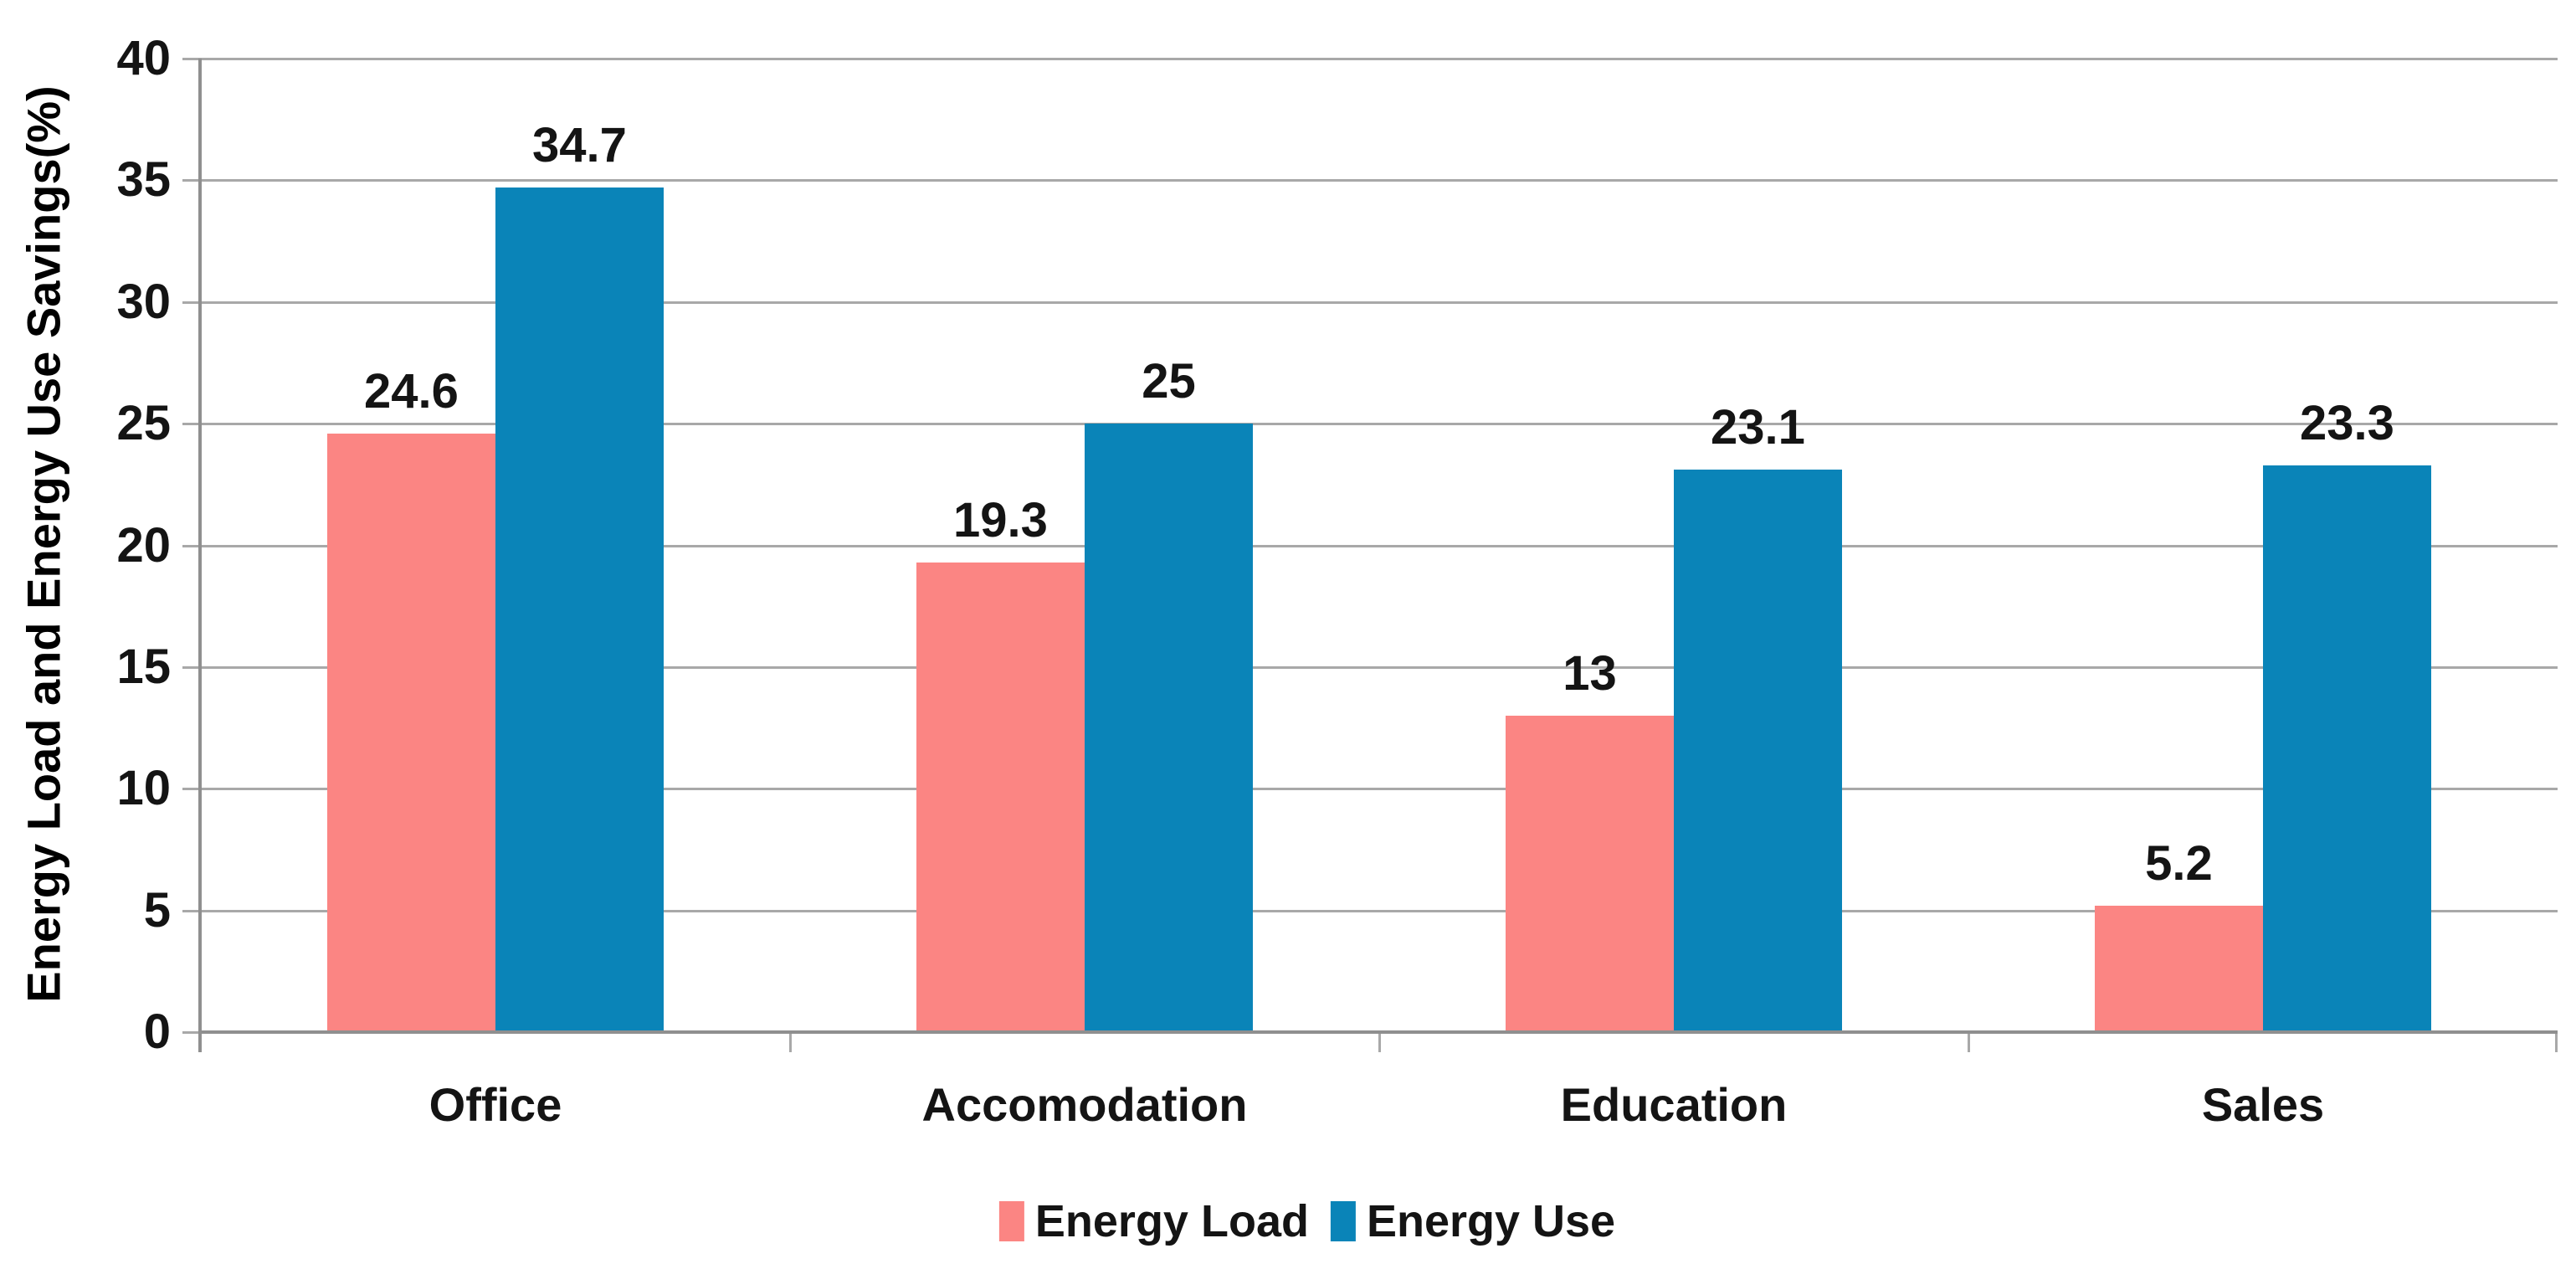 This screenshot has width=2576, height=1269. I want to click on y-tick-label: 40, so click(143, 58).